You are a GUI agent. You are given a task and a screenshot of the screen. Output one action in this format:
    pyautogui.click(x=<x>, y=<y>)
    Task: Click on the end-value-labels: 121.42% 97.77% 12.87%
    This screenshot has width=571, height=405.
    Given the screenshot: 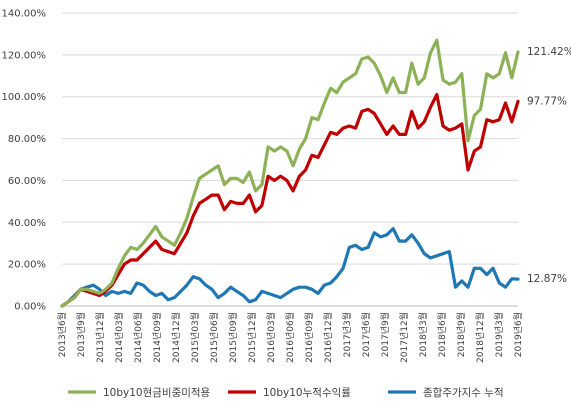 What is the action you would take?
    pyautogui.click(x=549, y=165)
    